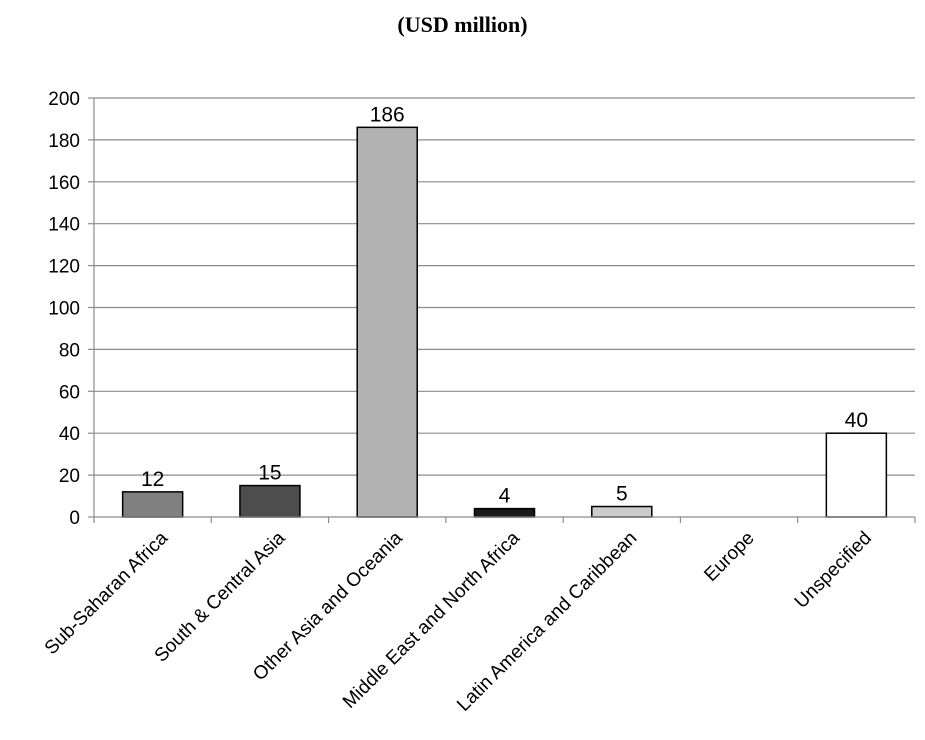 The height and width of the screenshot is (740, 925). What do you see at coordinates (64, 225) in the screenshot?
I see `y-tick-label: 140` at bounding box center [64, 225].